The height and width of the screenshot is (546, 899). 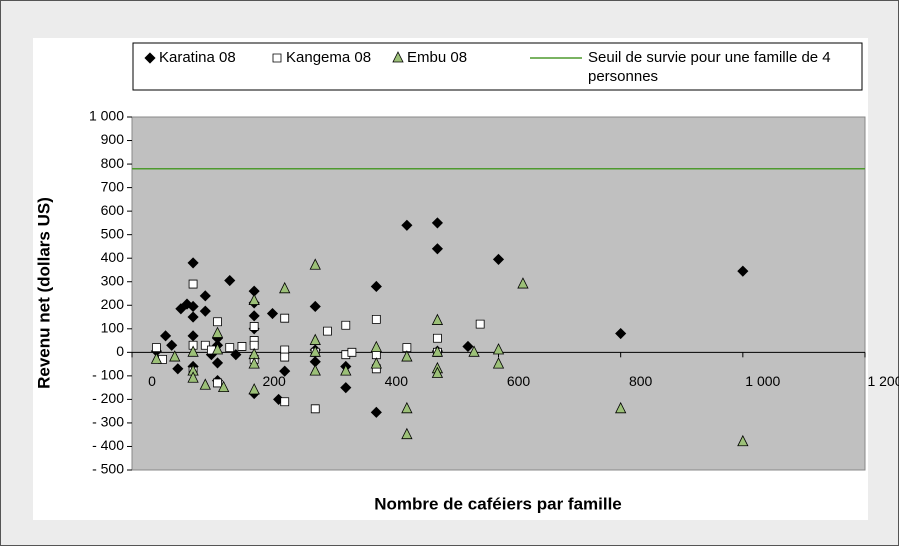 What do you see at coordinates (108, 469) in the screenshot?
I see `y-tick-label: - 500` at bounding box center [108, 469].